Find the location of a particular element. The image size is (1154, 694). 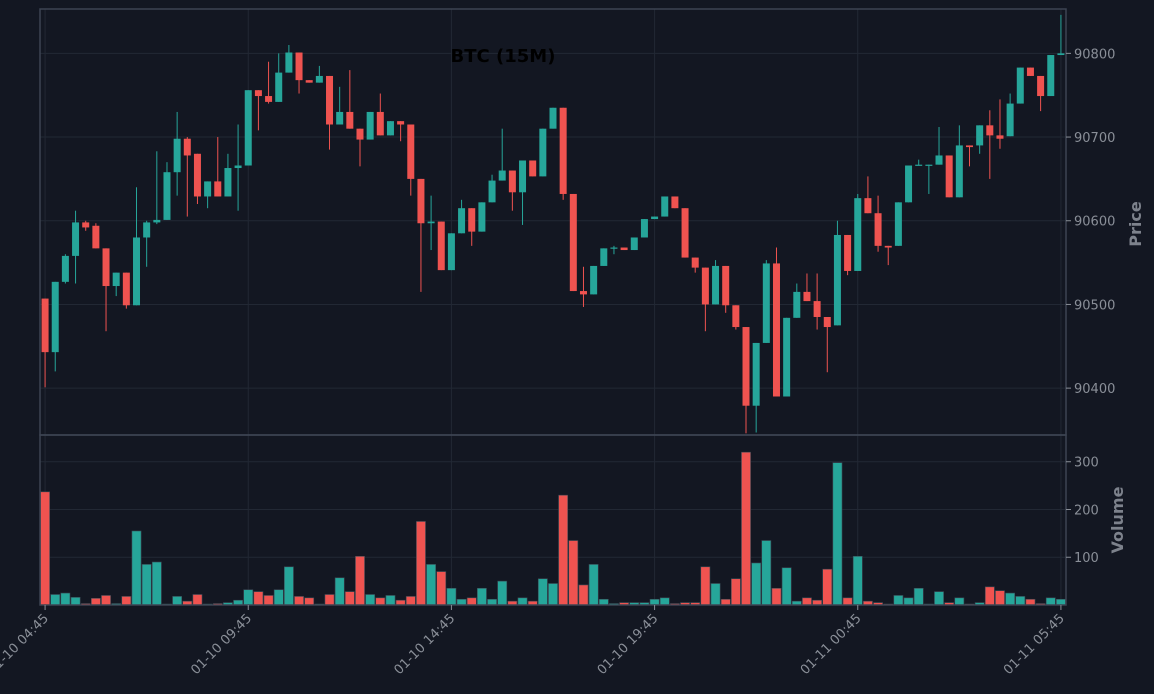

chart-title: BTC (15M) is located at coordinates (503, 56).